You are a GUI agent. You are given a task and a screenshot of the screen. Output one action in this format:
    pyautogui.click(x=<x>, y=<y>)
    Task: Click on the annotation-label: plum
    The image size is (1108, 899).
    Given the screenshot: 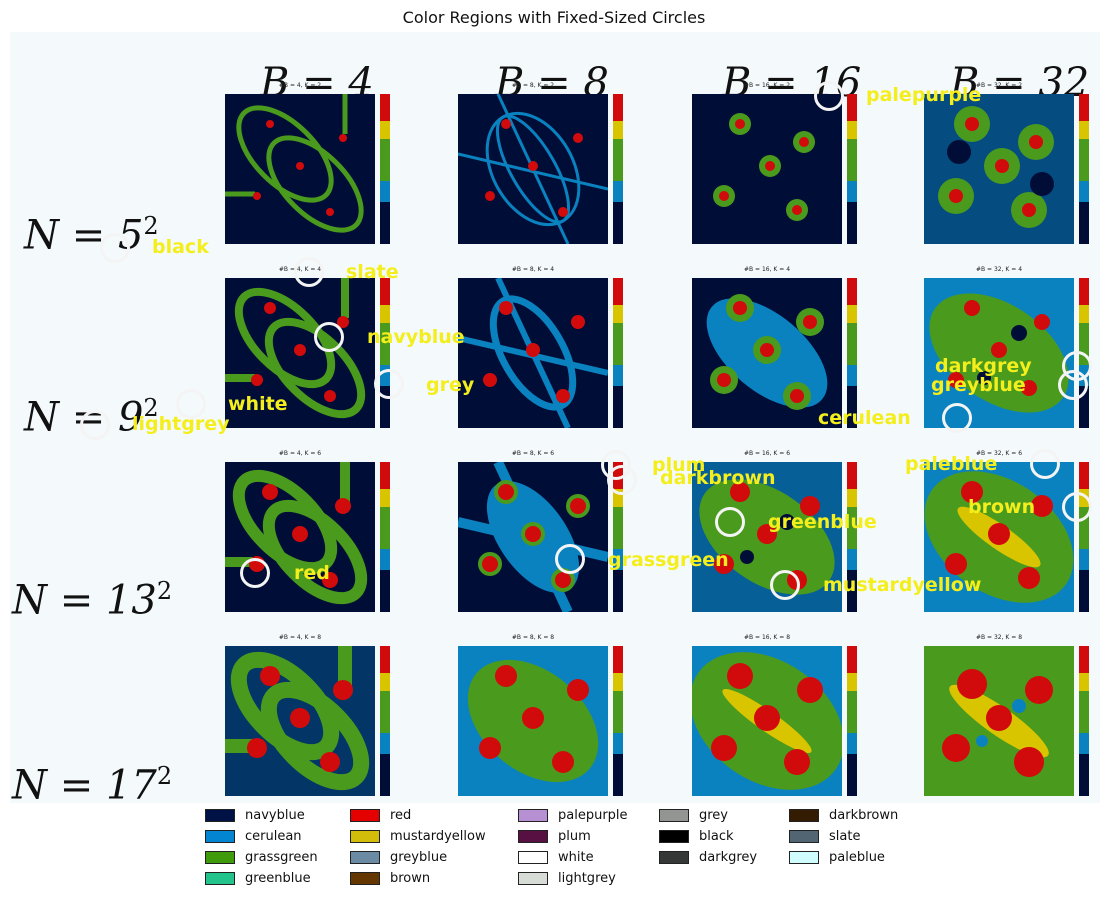 What is the action you would take?
    pyautogui.click(x=679, y=465)
    